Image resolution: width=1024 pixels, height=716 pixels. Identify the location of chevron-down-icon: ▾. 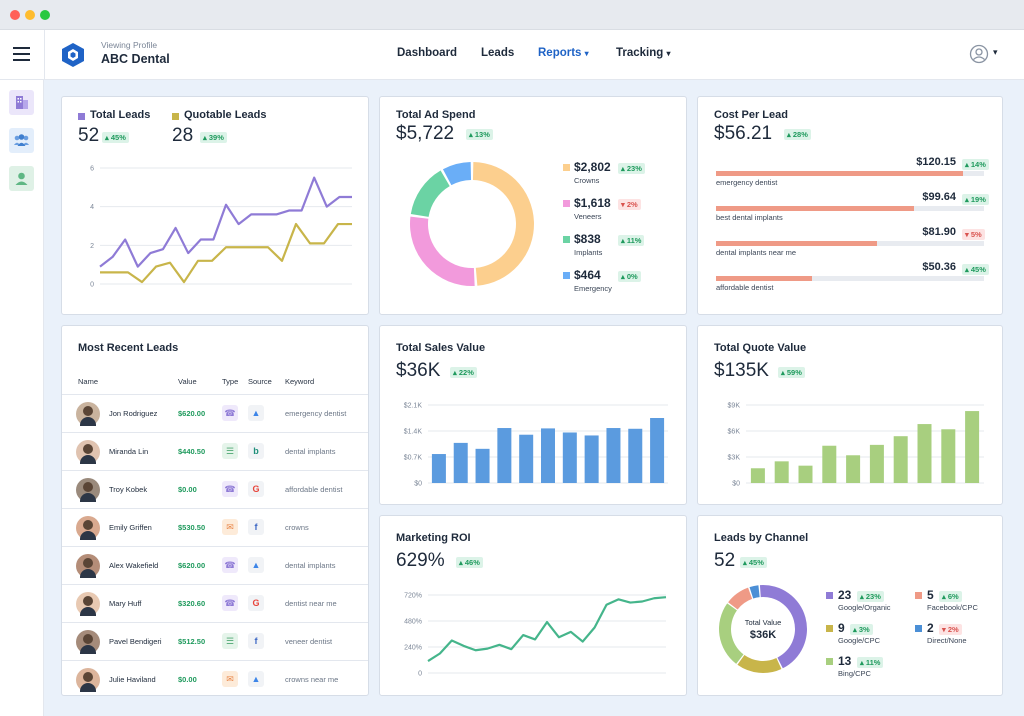
(586, 53).